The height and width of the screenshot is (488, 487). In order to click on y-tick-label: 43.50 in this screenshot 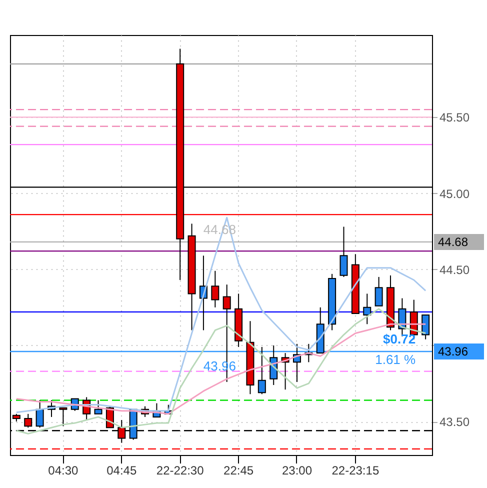, I will do `click(455, 422)`.